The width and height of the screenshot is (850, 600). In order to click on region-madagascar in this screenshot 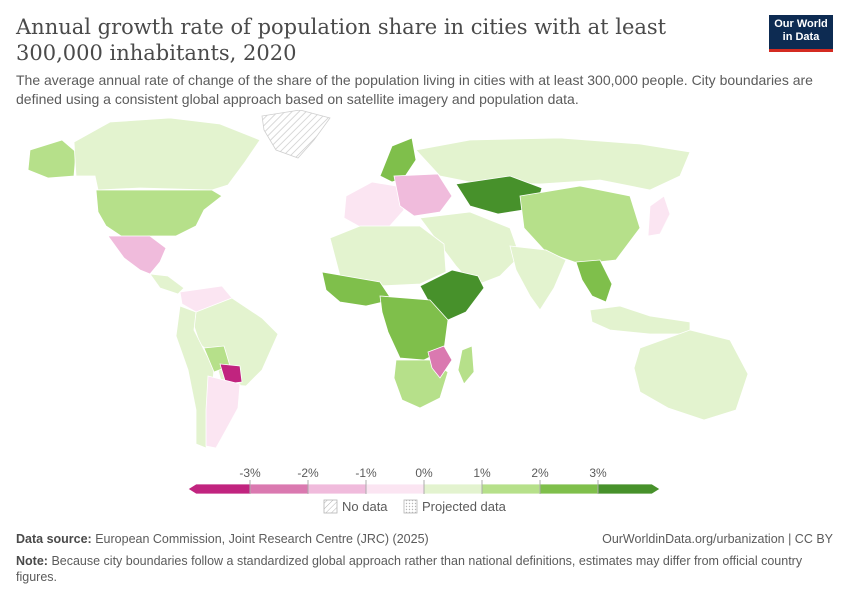, I will do `click(466, 365)`.